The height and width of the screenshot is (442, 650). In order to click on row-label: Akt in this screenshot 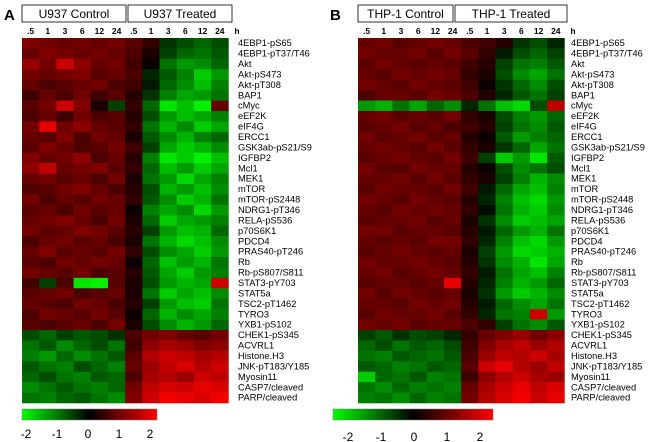, I will do `click(245, 64)`.